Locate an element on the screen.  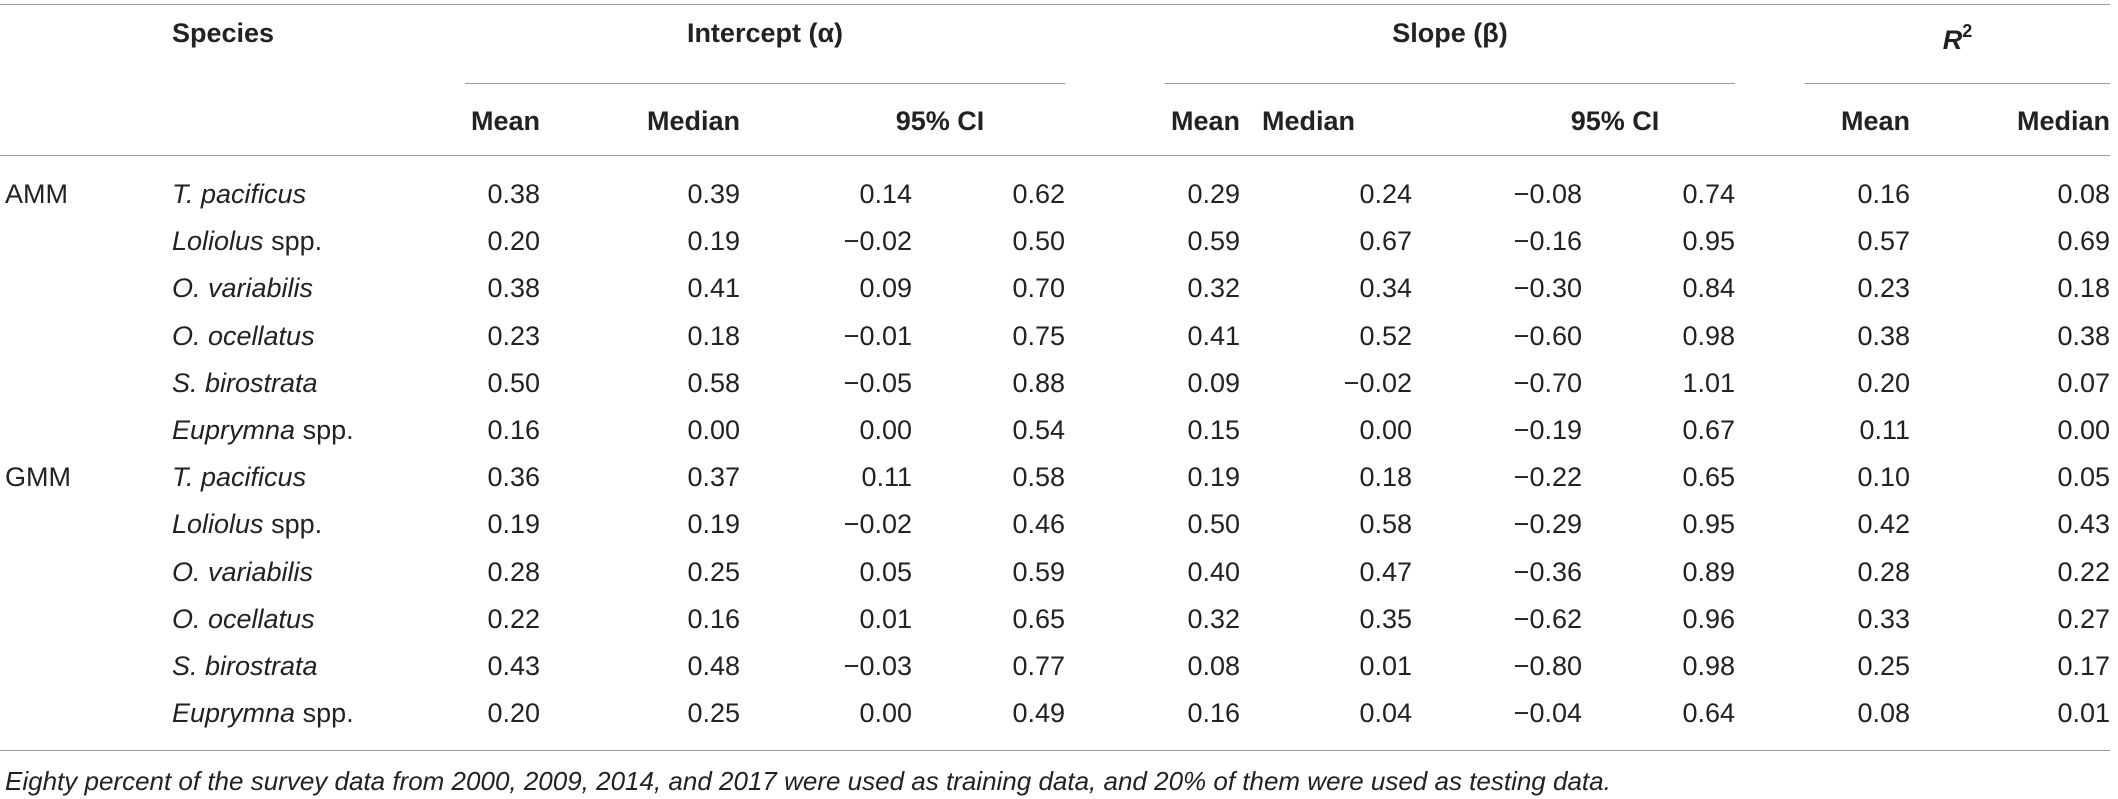
intercept-ci-low-cell: −0.03 is located at coordinates (877, 666).